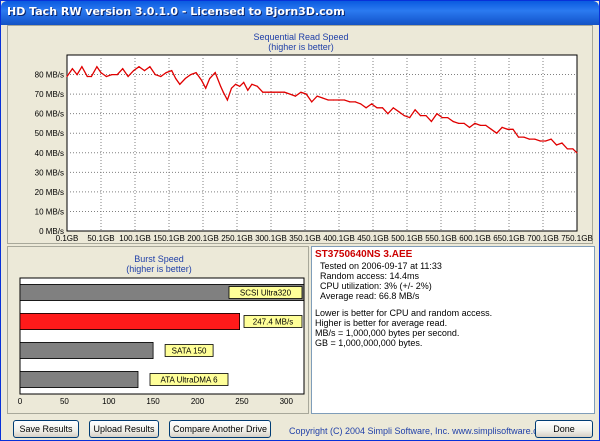 The image size is (600, 441). What do you see at coordinates (189, 351) in the screenshot?
I see `burst-bar-label: SATA 150` at bounding box center [189, 351].